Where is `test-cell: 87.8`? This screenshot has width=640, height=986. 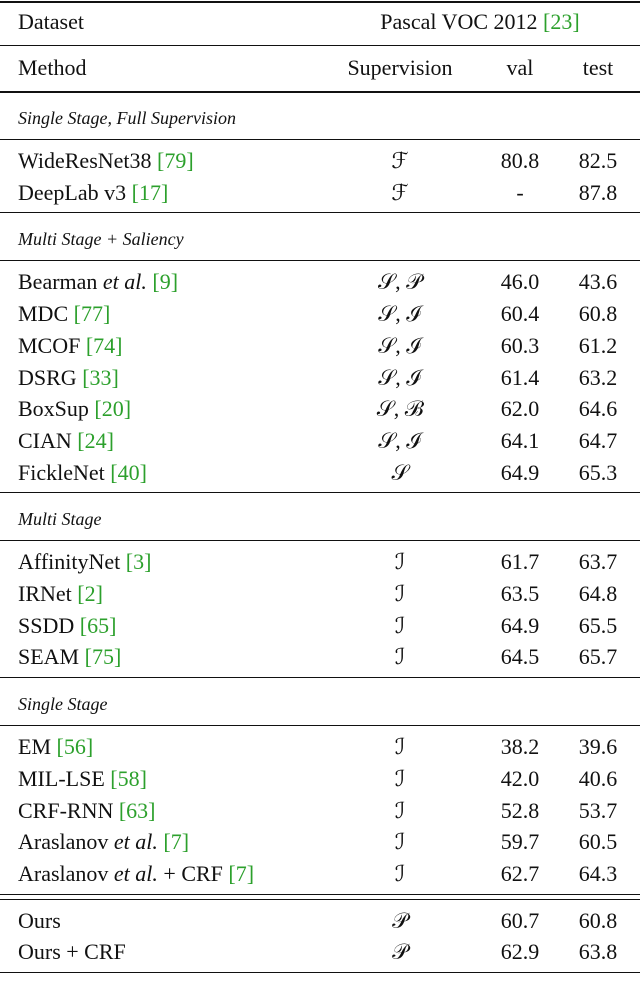
test-cell: 87.8 is located at coordinates (569, 193).